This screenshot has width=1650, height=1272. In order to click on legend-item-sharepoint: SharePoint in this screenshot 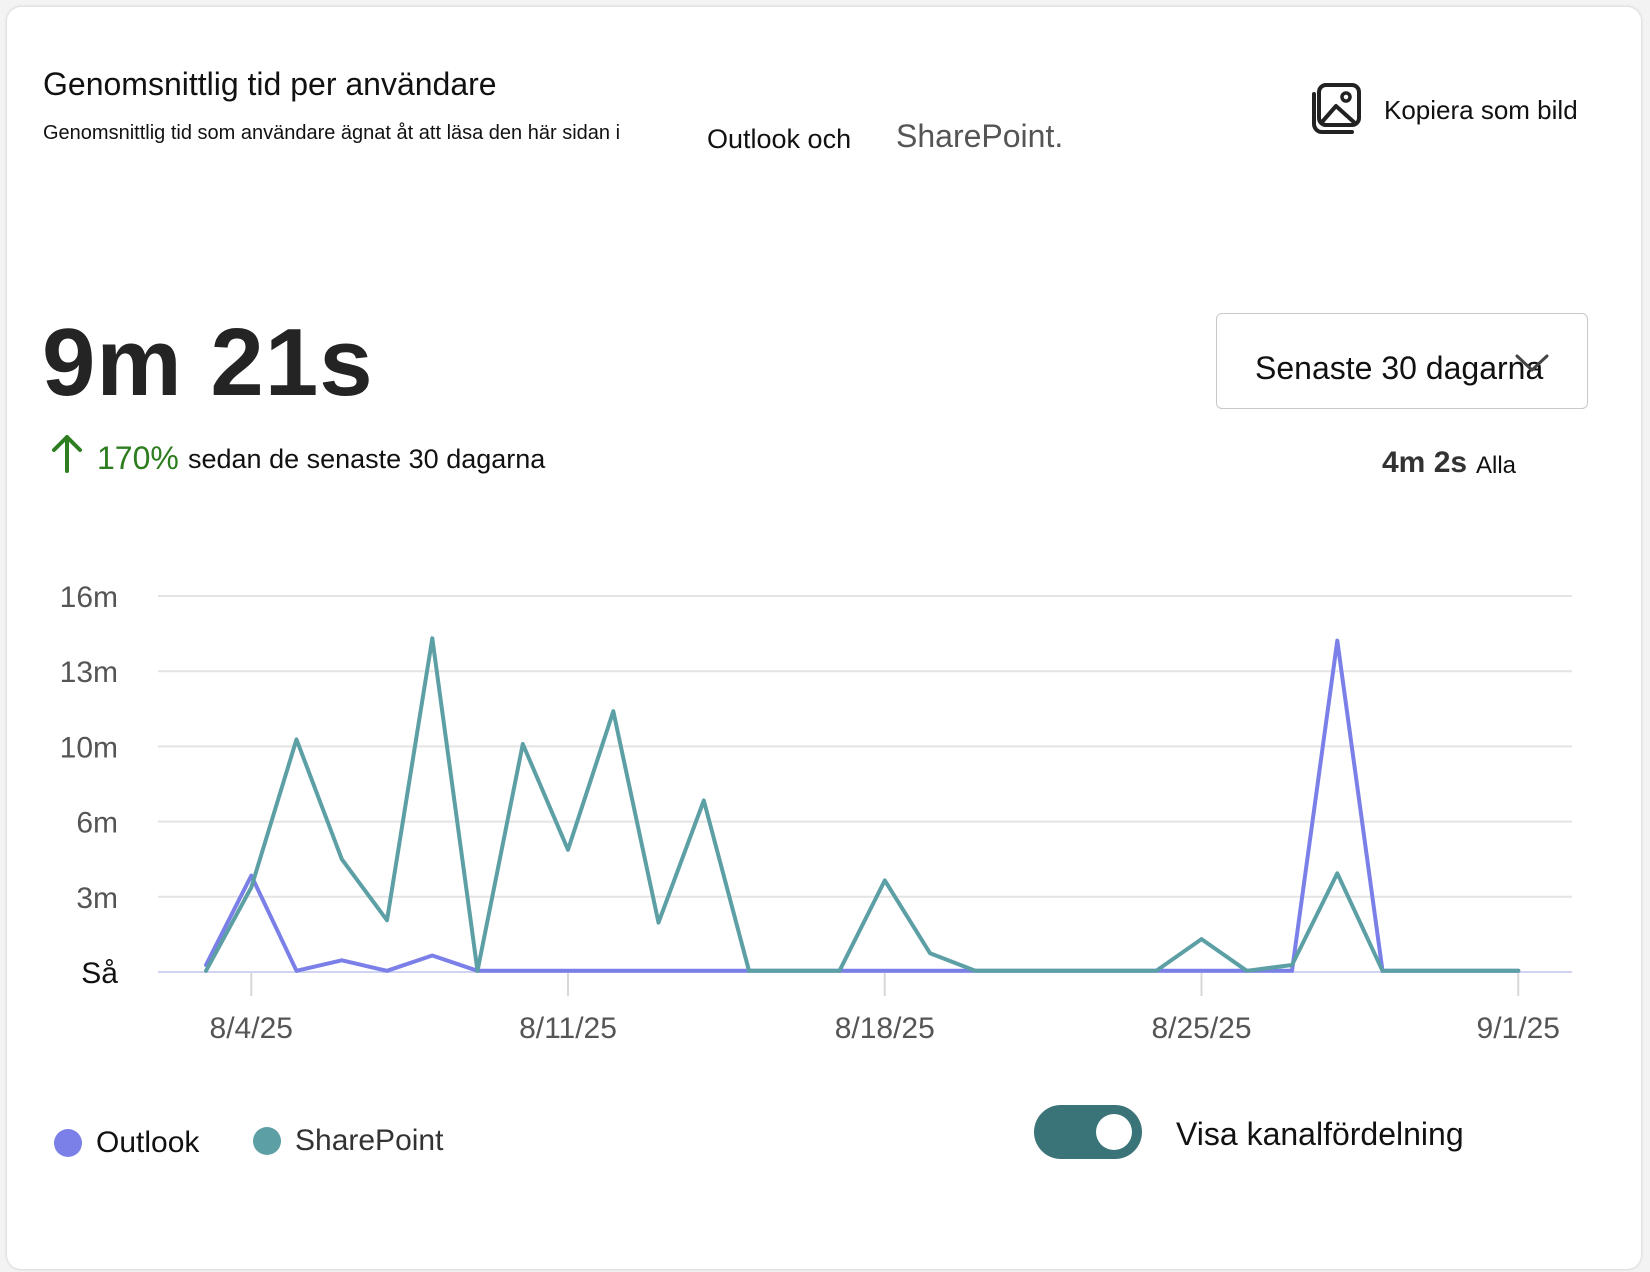, I will do `click(348, 1141)`.